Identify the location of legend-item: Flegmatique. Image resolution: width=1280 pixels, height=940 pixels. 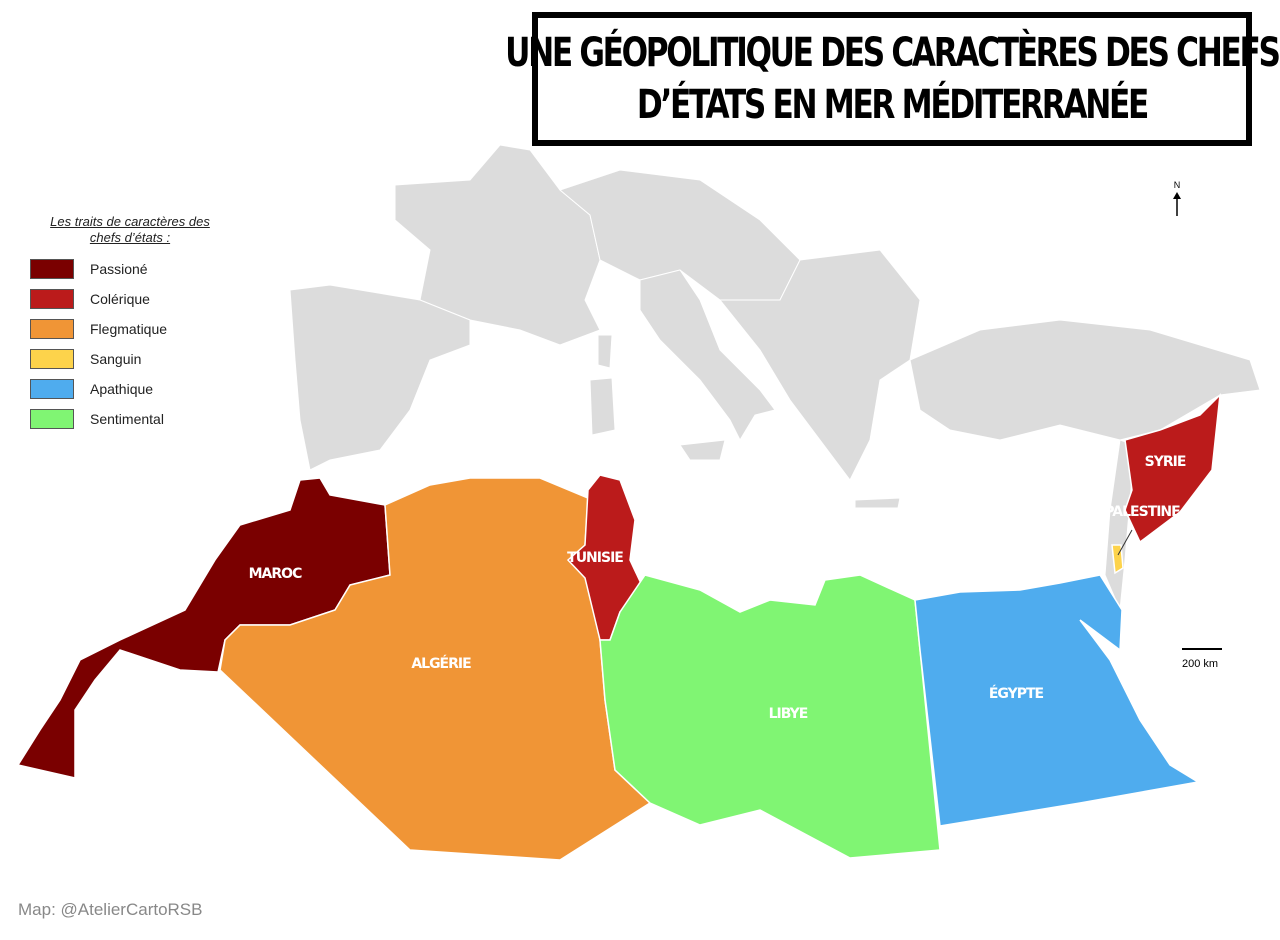
(130, 329).